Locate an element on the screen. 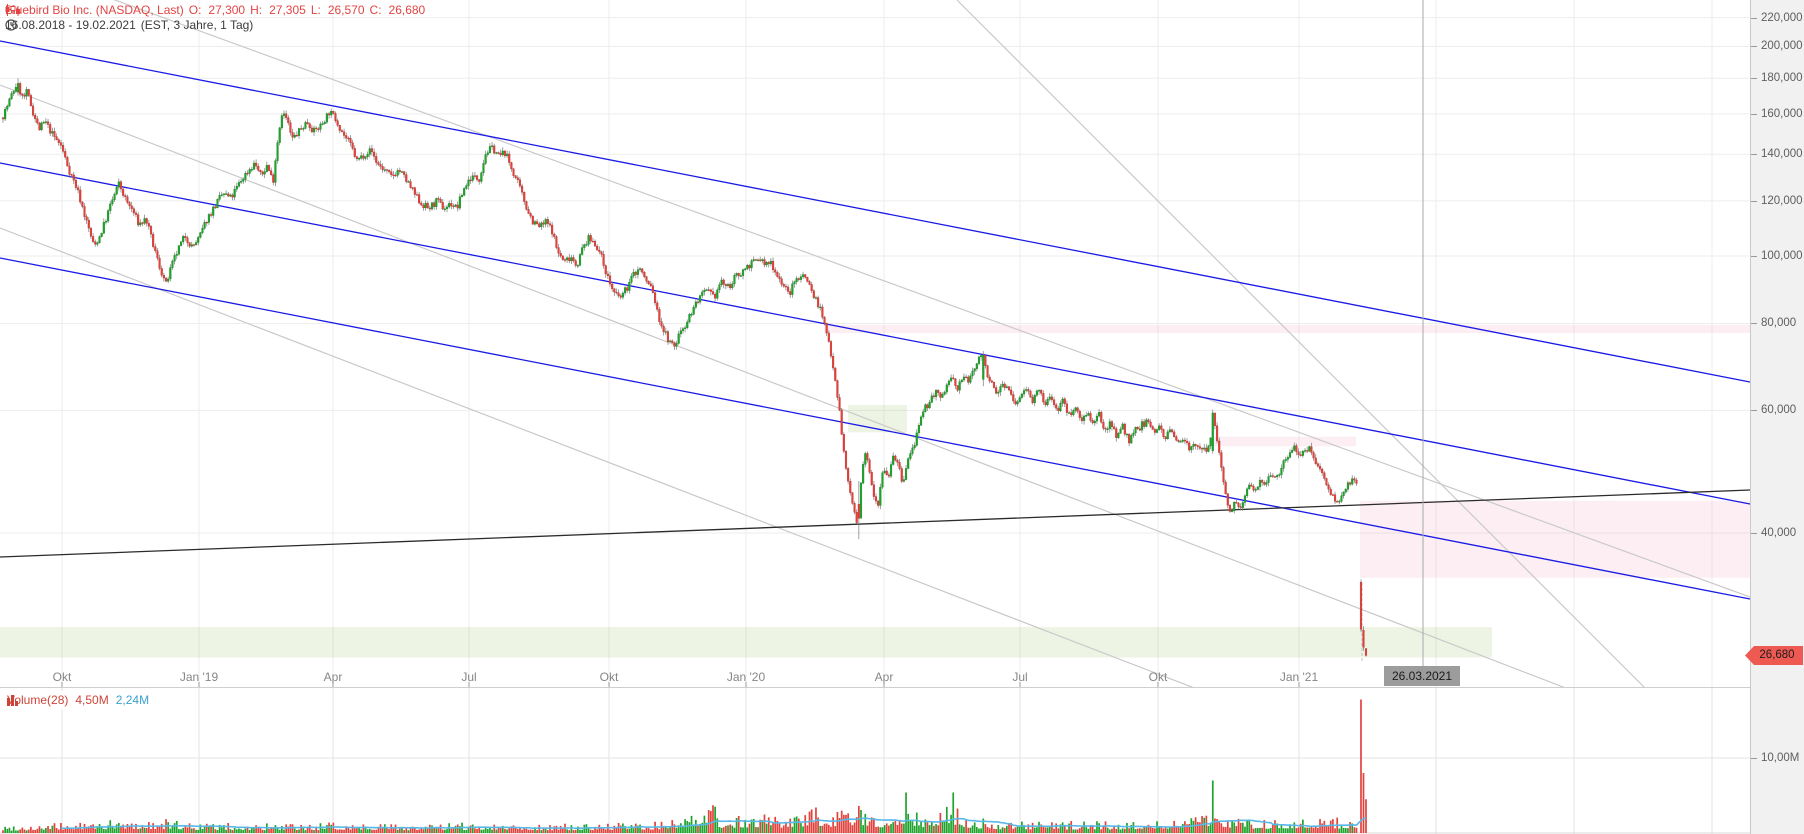  low-value: 26,570 is located at coordinates (346, 10).